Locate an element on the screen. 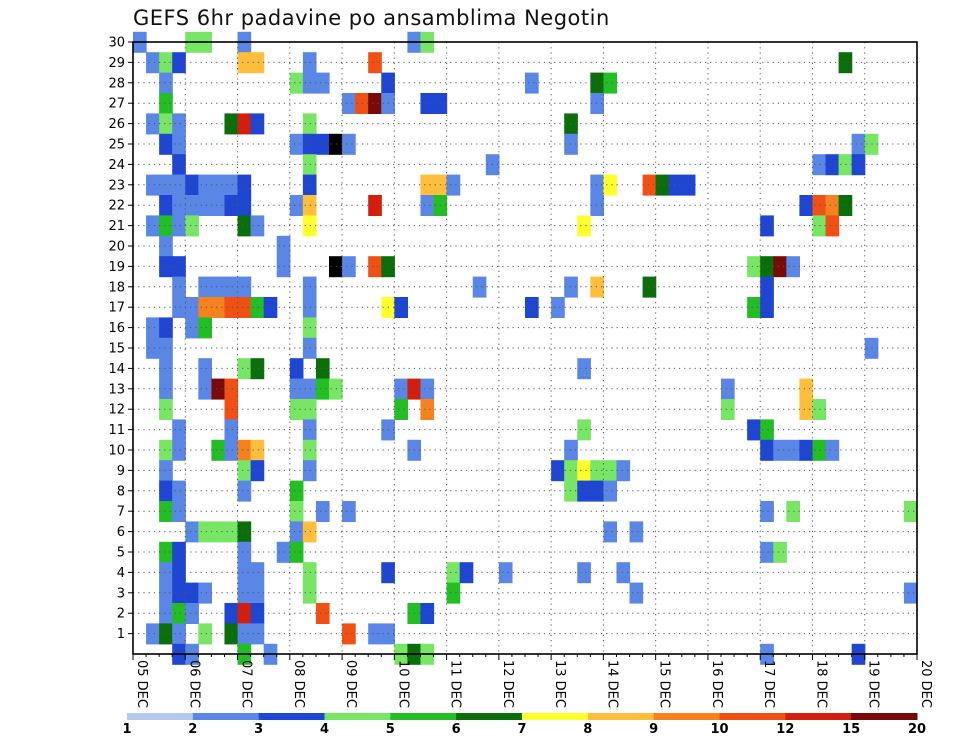 This screenshot has height=742, width=960. colorbar-label: 4 is located at coordinates (324, 729).